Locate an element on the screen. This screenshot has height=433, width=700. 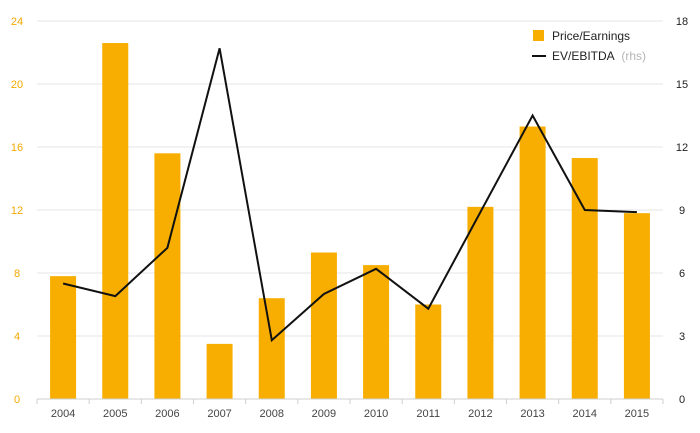
legend-label-ev-ebitda: EV/EBITDA (rhs) is located at coordinates (599, 56).